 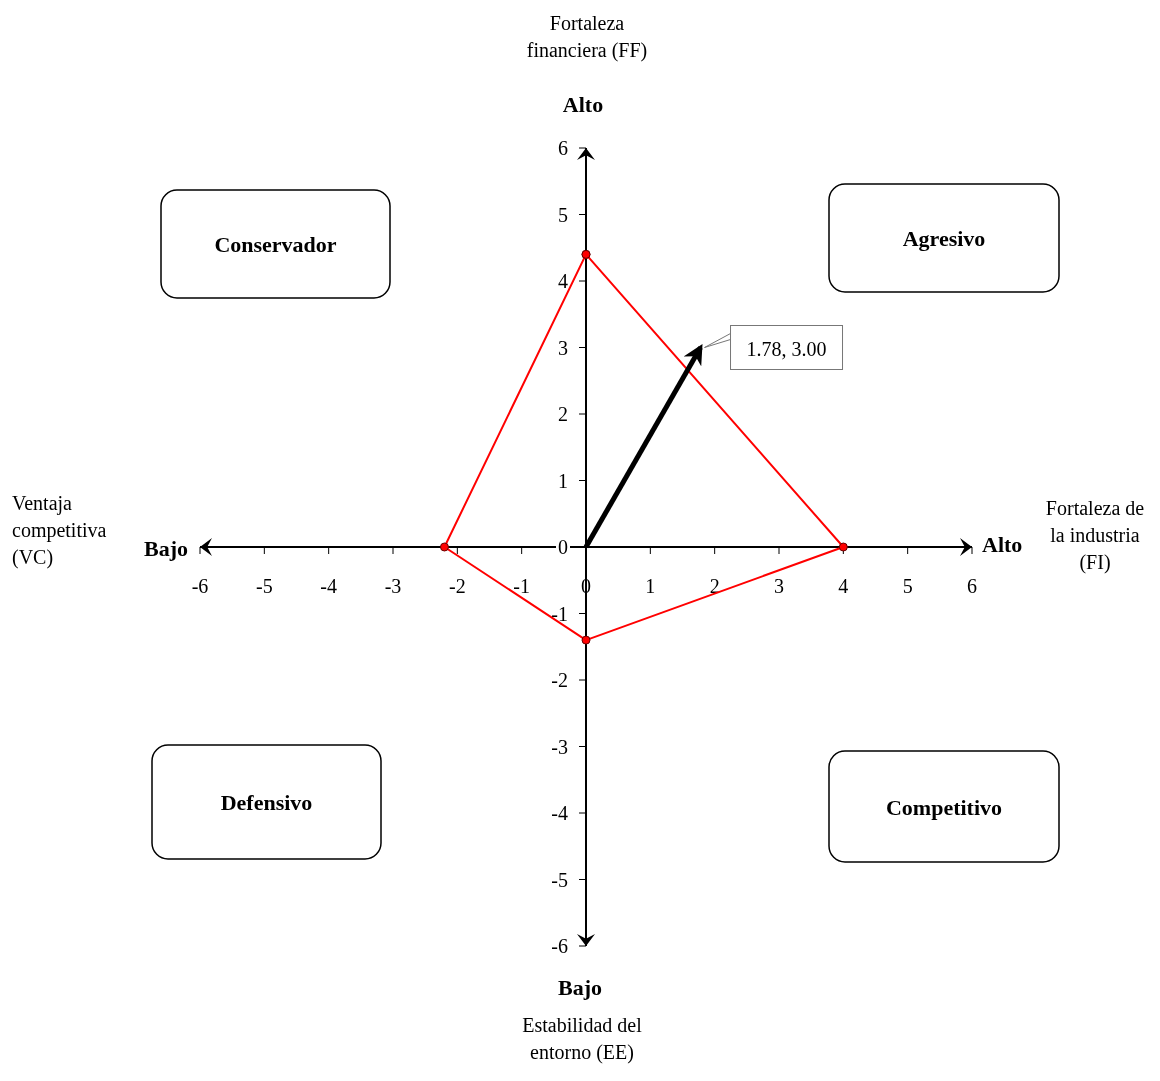 What do you see at coordinates (779, 586) in the screenshot?
I see `x-tick-label: 3` at bounding box center [779, 586].